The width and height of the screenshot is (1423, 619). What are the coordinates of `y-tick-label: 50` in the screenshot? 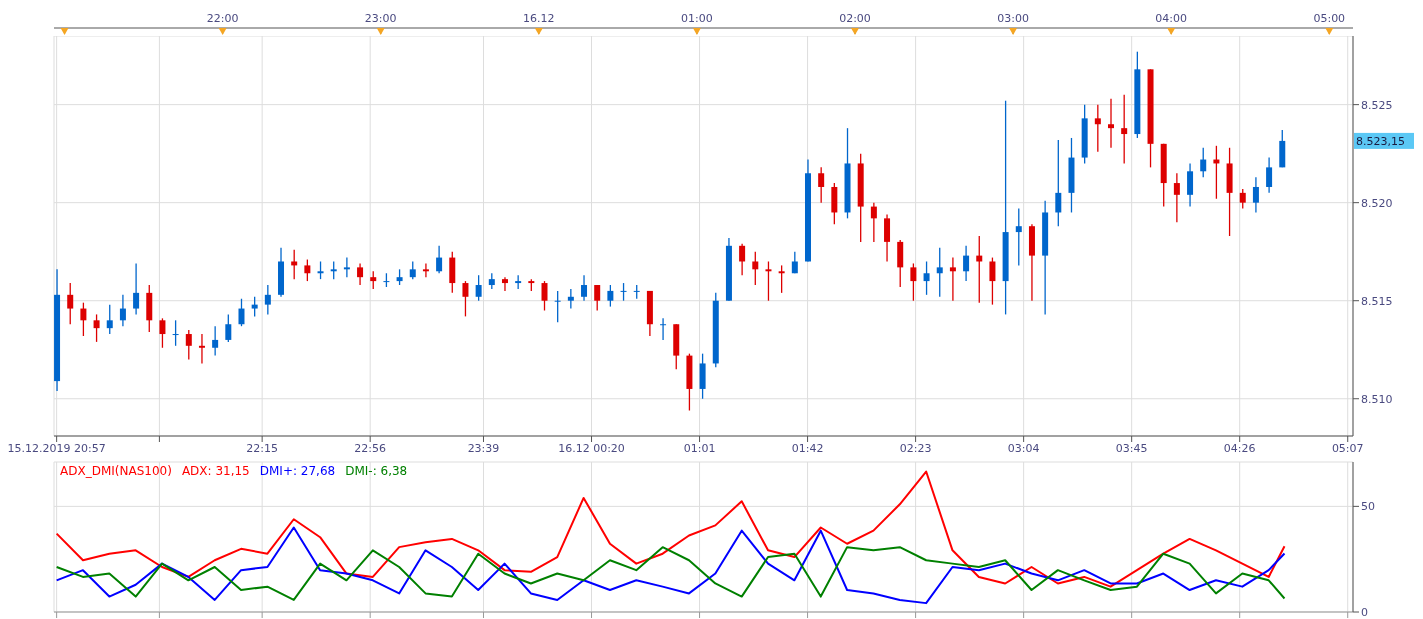 It's located at (1368, 507).